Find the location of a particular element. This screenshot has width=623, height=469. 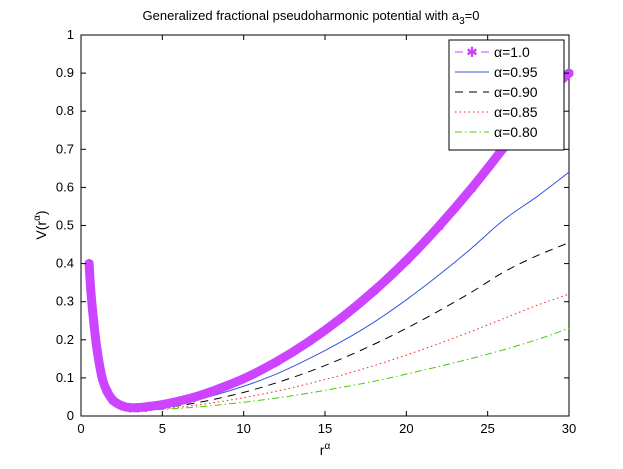

y-tick-label: 1 is located at coordinates (70, 34).